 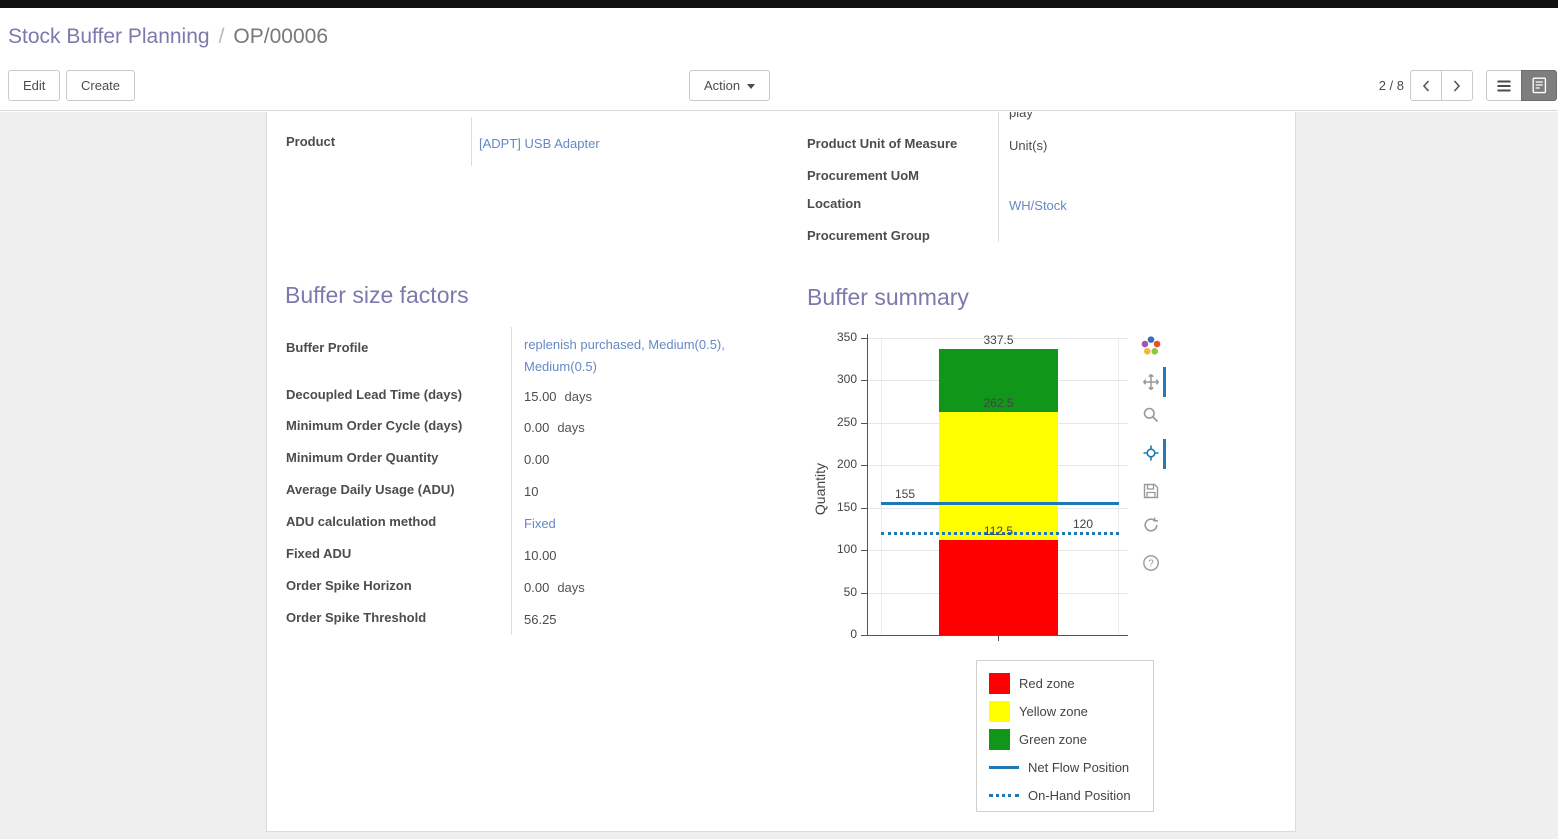 What do you see at coordinates (730, 85) in the screenshot?
I see `action-button: Action` at bounding box center [730, 85].